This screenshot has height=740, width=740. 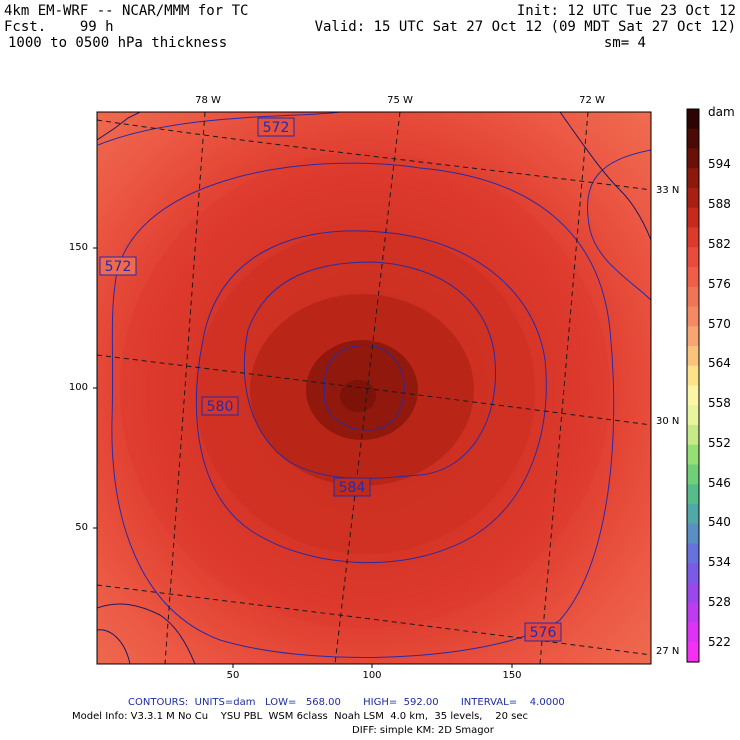 I want to click on colorbar-label: 570, so click(x=719, y=324).